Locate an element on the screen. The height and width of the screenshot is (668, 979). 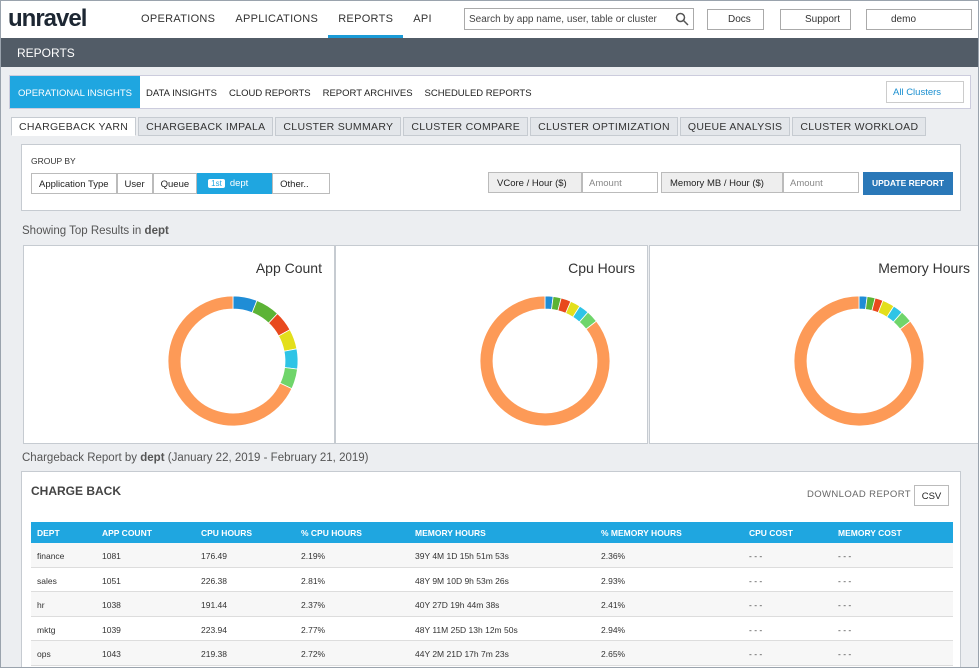
chart-title: Memory Hours is located at coordinates (924, 268).